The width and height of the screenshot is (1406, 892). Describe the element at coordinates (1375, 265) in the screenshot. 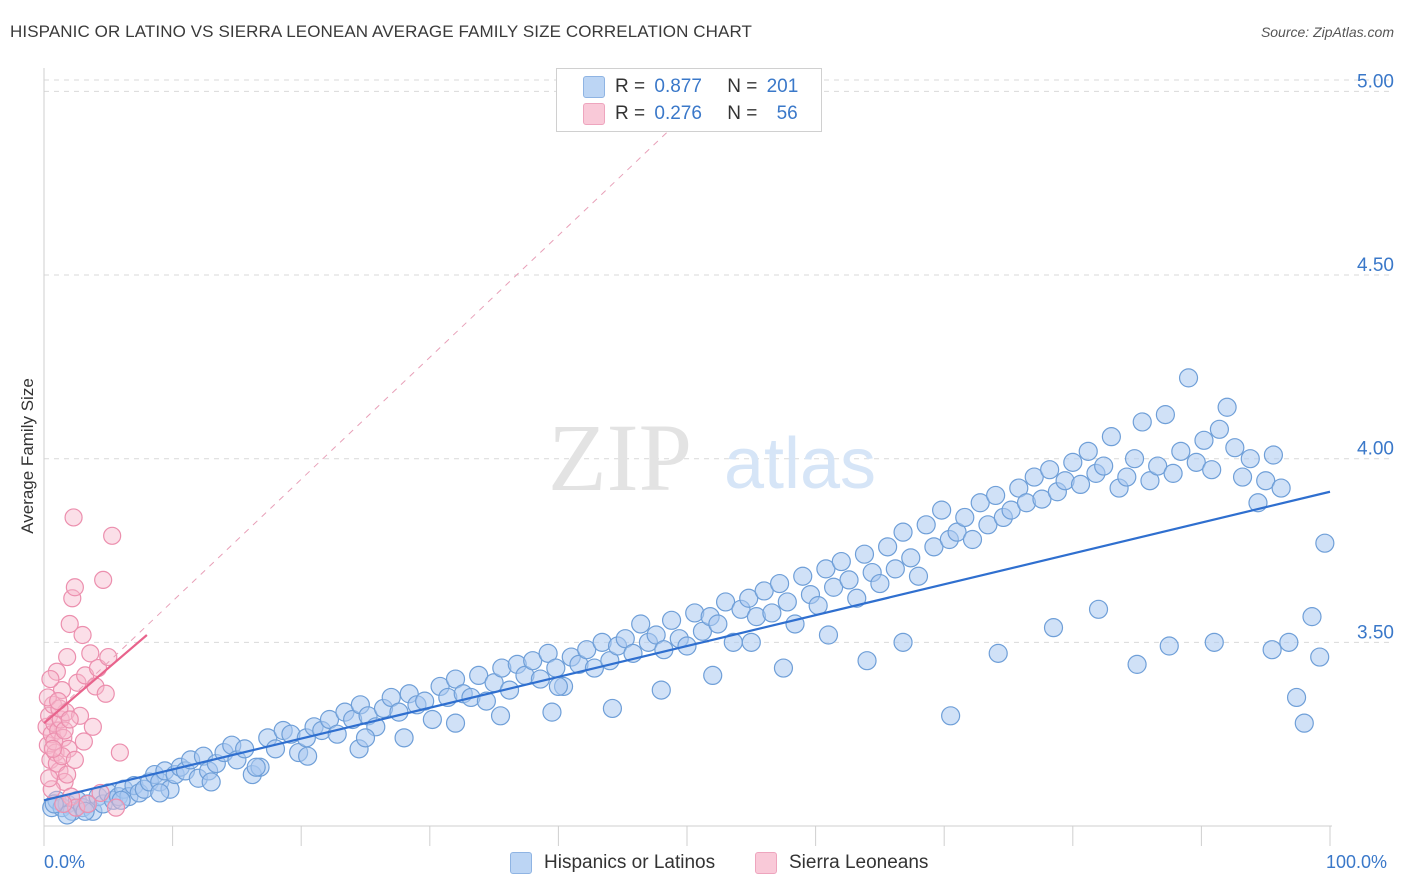

I see `y-tick-label: 4.50` at that location.